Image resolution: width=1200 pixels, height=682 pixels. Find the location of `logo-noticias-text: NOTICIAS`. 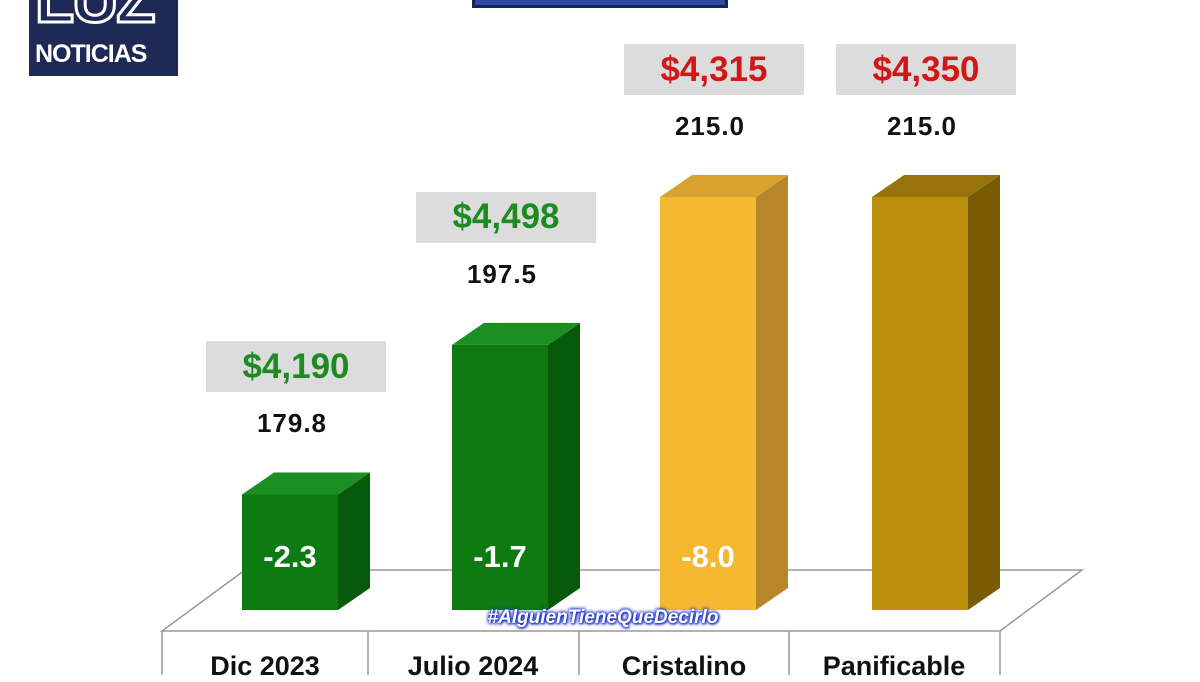

logo-noticias-text: NOTICIAS is located at coordinates (91, 54).